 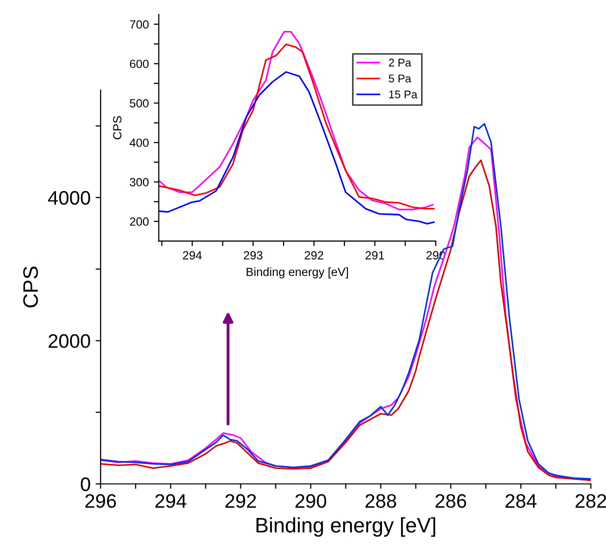 What do you see at coordinates (253, 255) in the screenshot?
I see `x-tick-label: 293` at bounding box center [253, 255].